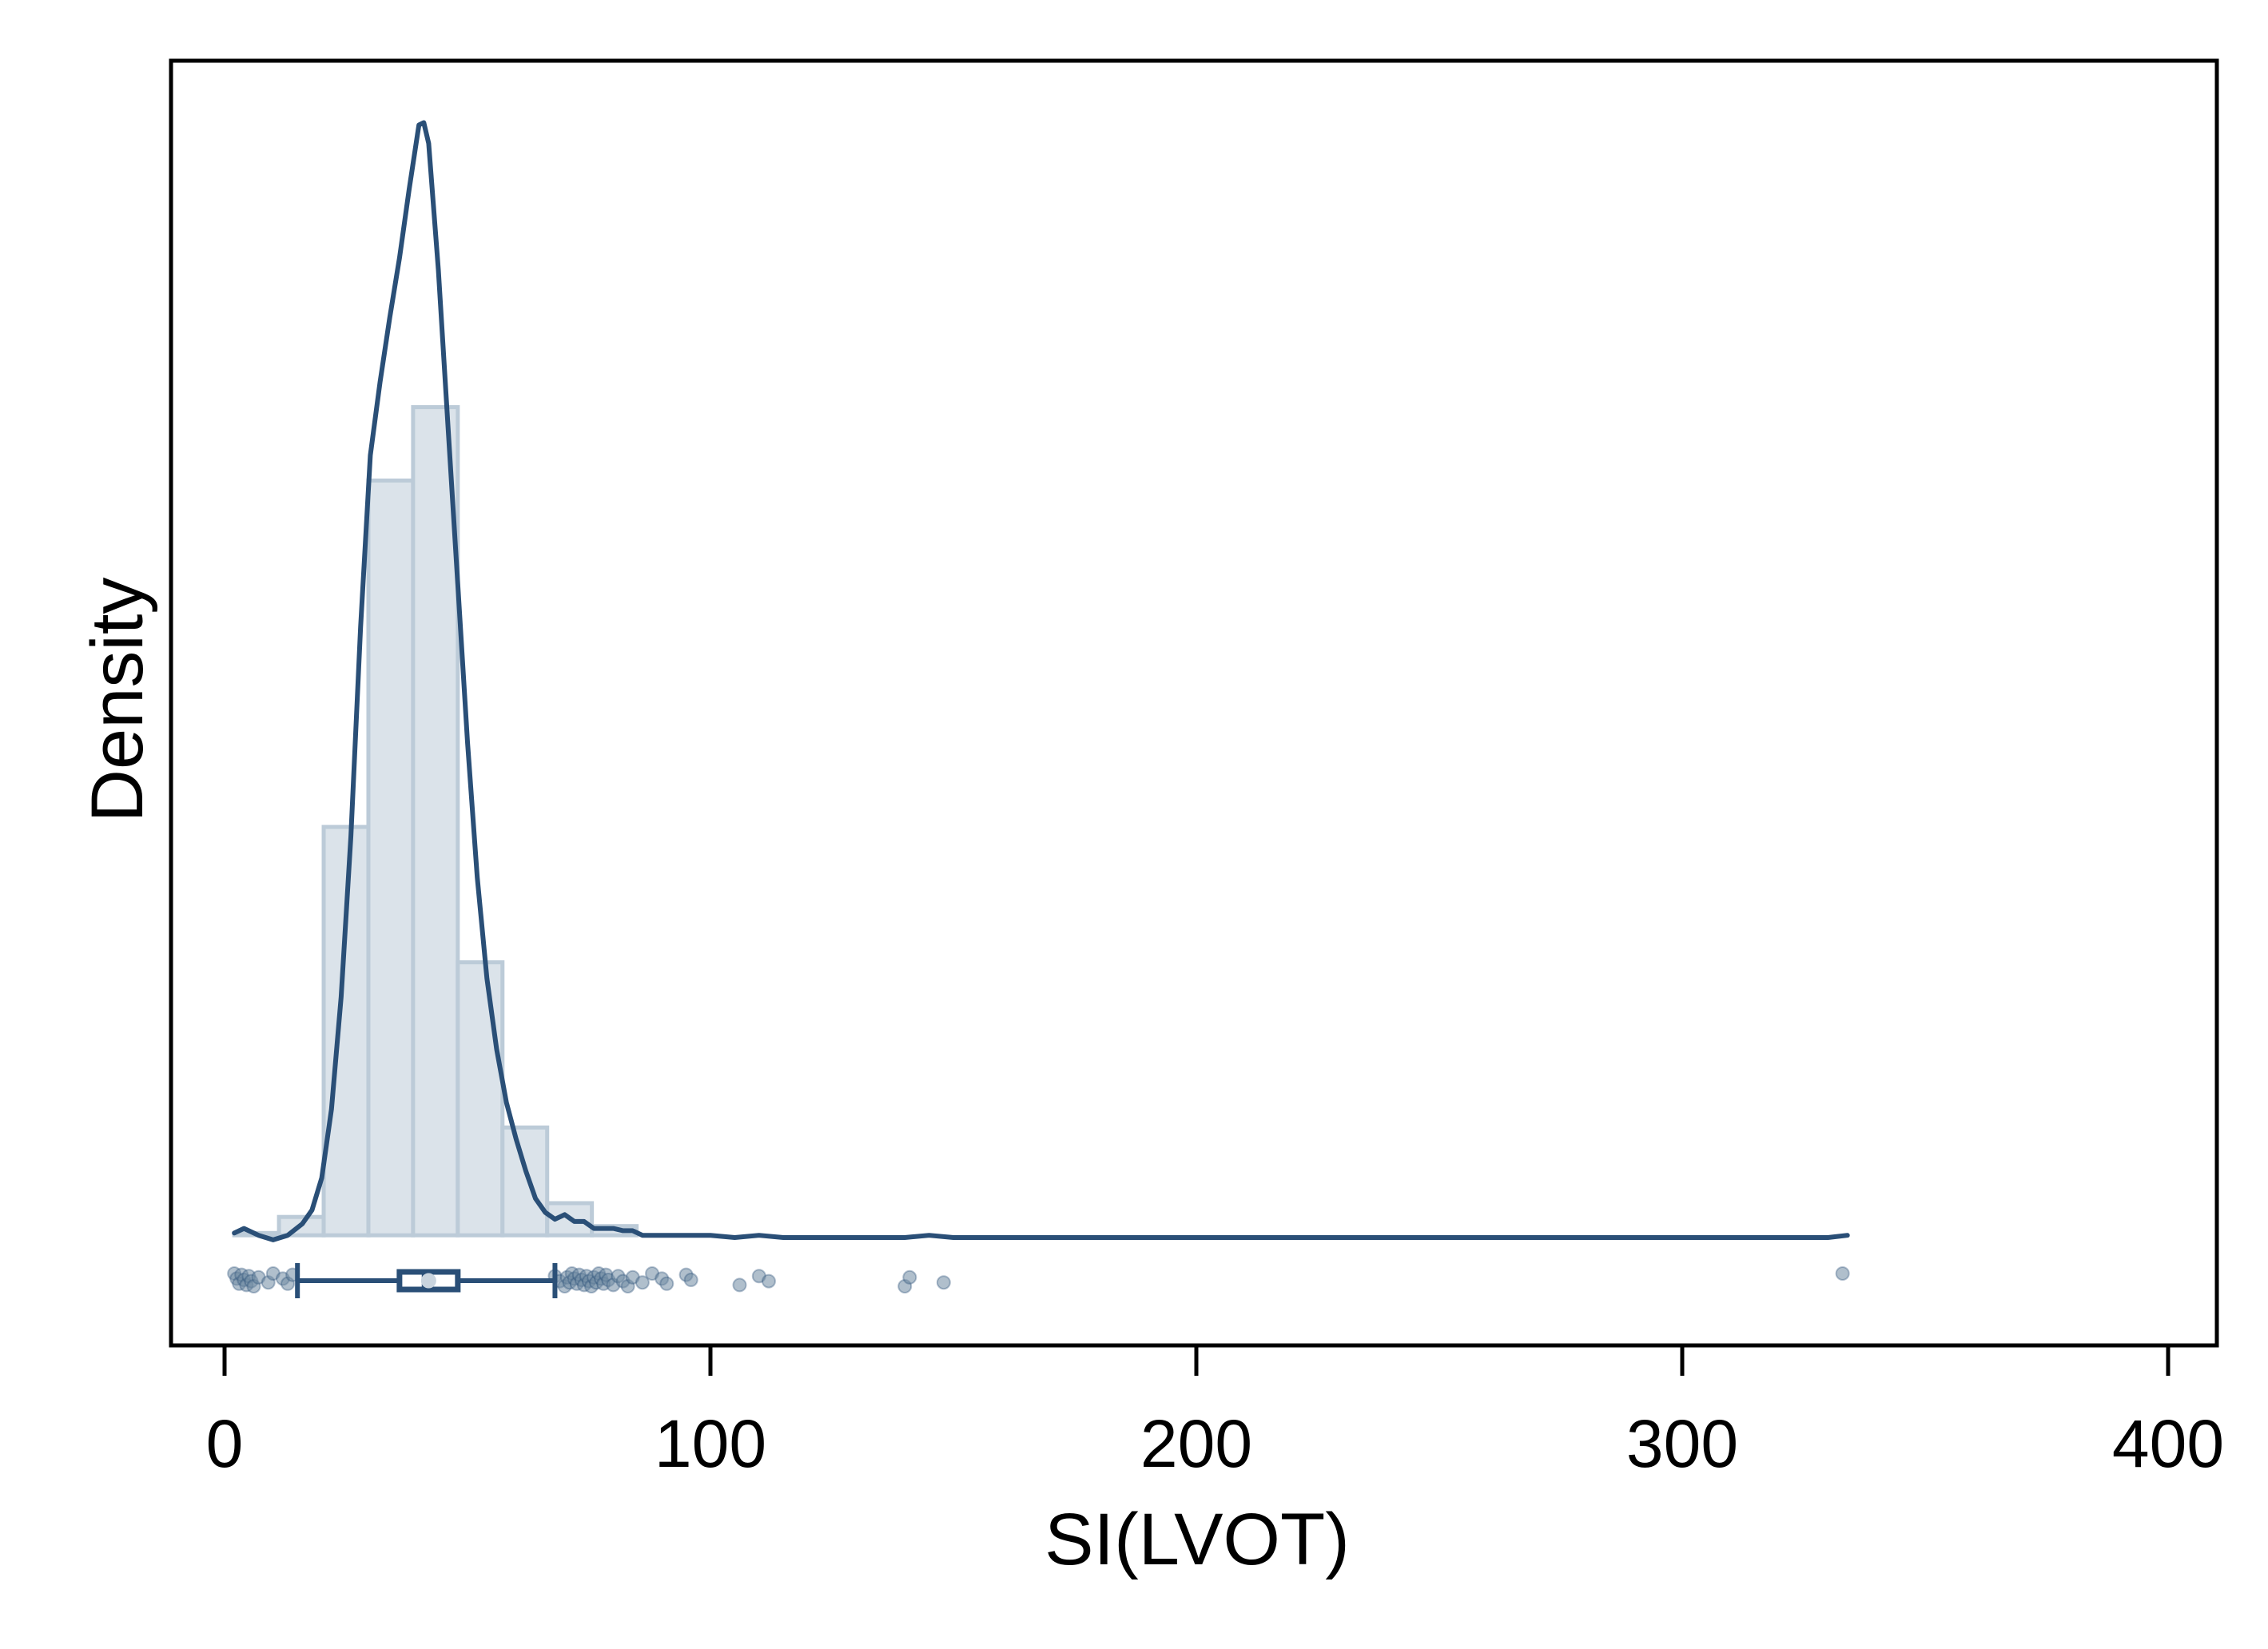 The width and height of the screenshot is (2268, 1649). I want to click on x-axis-title: SI(LVOT), so click(1197, 1539).